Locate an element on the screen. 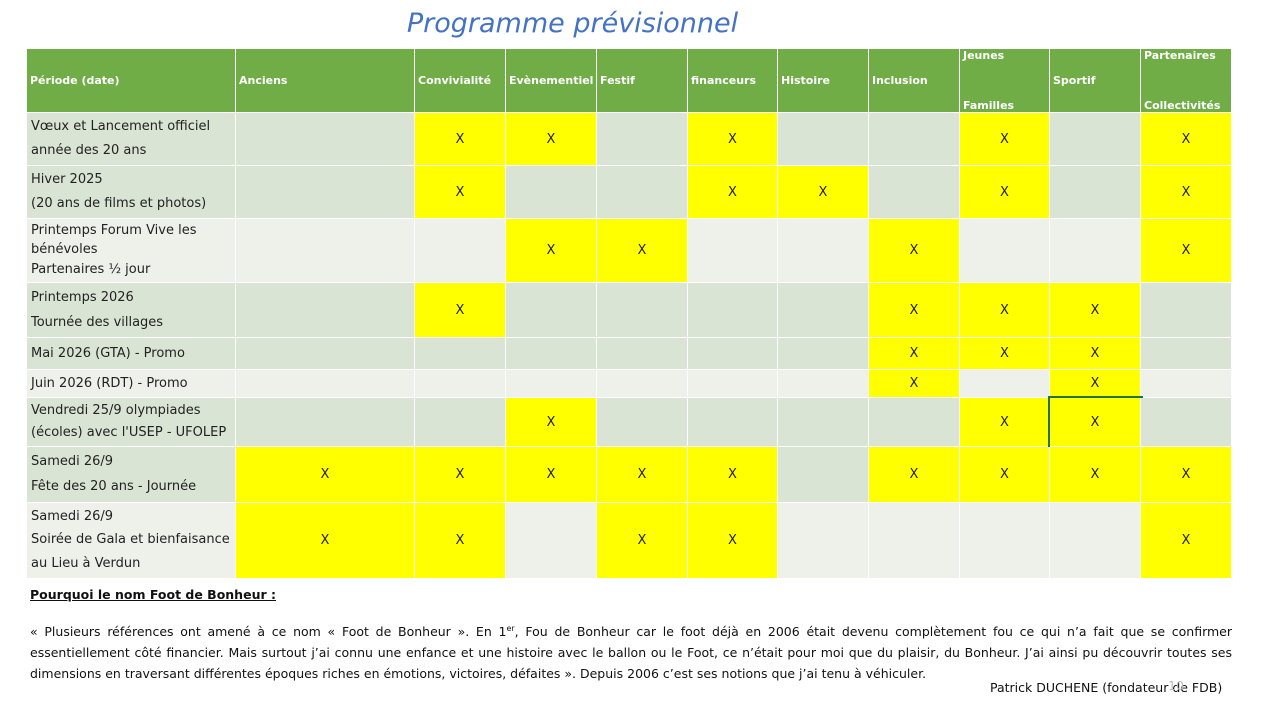 Image resolution: width=1280 pixels, height=720 pixels. line: Sportif is located at coordinates (1074, 80).